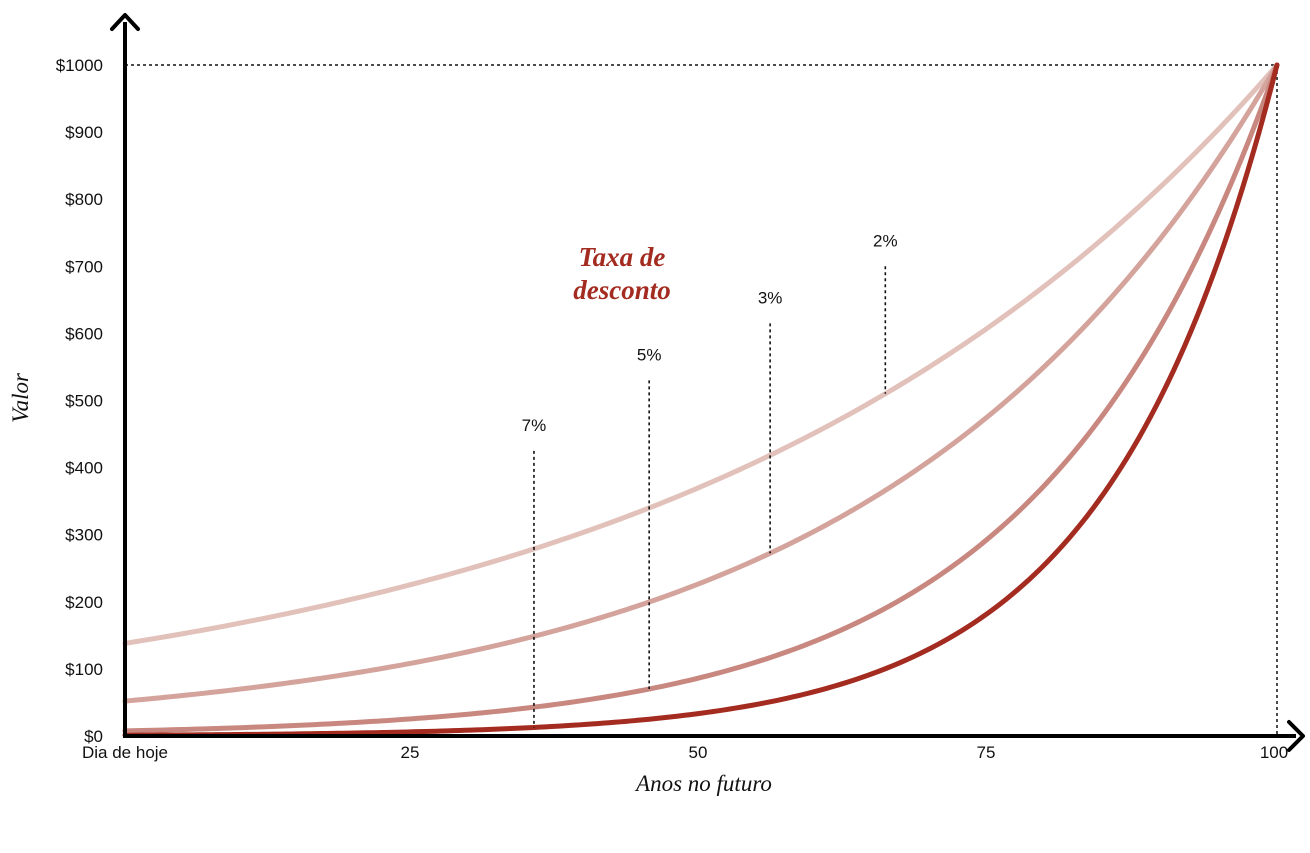 This screenshot has width=1310, height=853. What do you see at coordinates (84, 333) in the screenshot?
I see `y-tick-label: $600` at bounding box center [84, 333].